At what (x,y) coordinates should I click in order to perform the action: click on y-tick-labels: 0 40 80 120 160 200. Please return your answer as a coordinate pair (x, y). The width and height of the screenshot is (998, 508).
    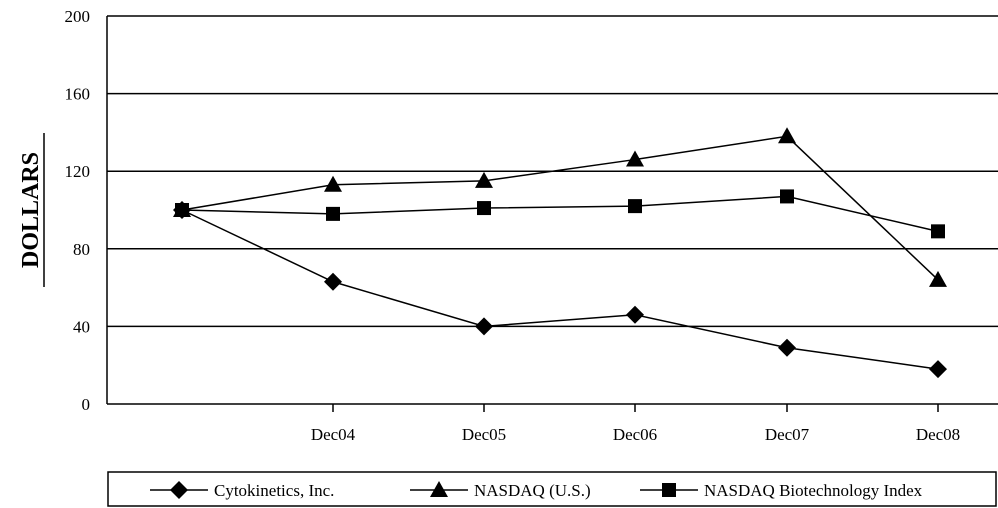
    Looking at the image, I should click on (78, 210).